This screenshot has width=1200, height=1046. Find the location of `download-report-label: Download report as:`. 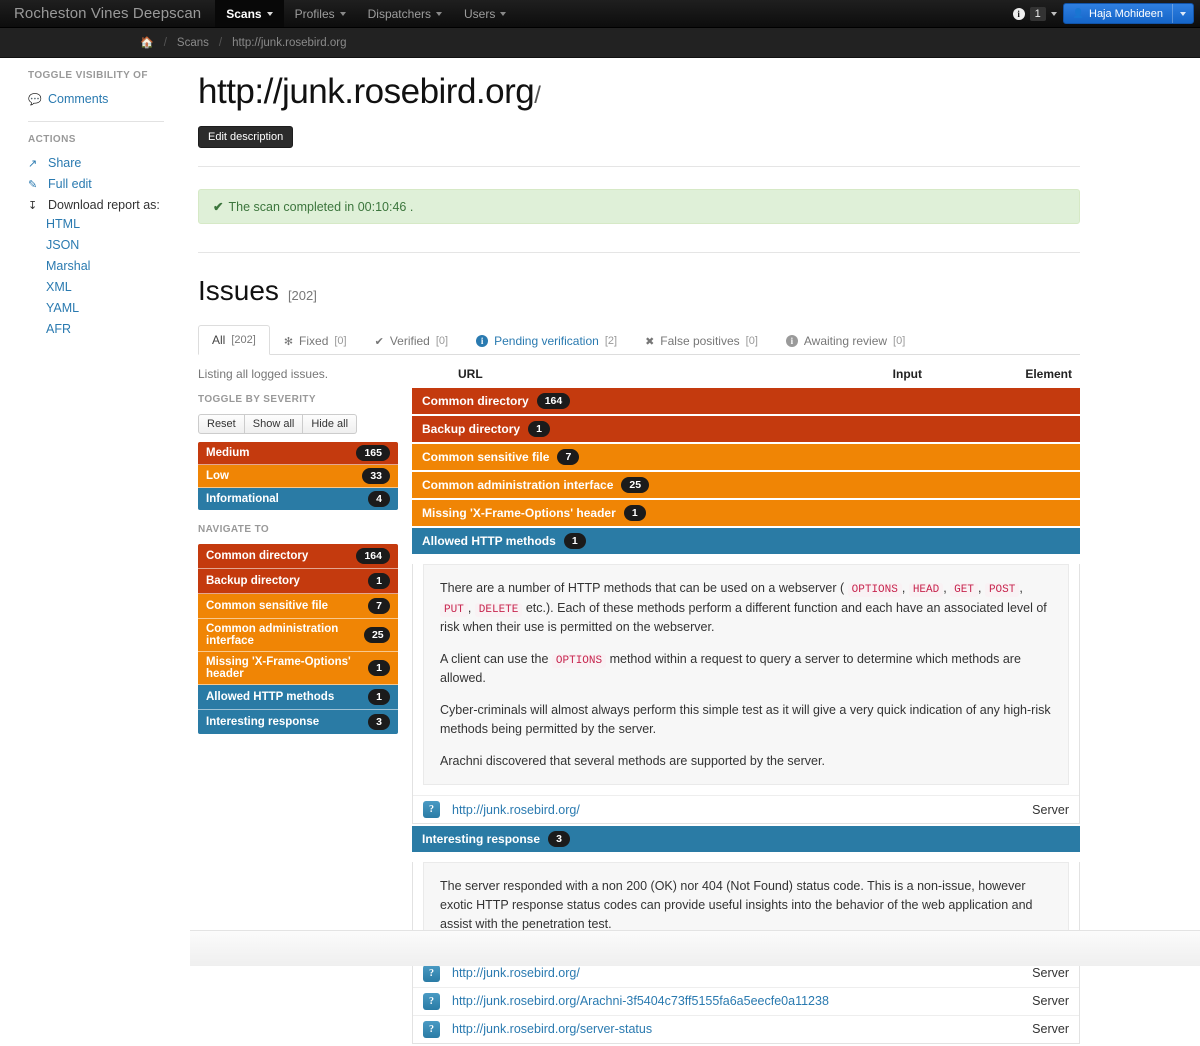

download-report-label: Download report as: is located at coordinates (104, 205).